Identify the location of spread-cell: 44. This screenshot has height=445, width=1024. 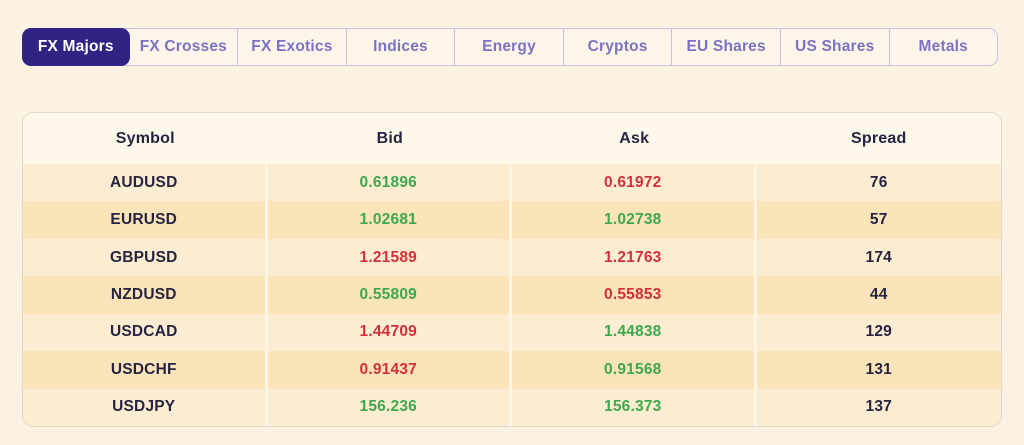
(878, 294).